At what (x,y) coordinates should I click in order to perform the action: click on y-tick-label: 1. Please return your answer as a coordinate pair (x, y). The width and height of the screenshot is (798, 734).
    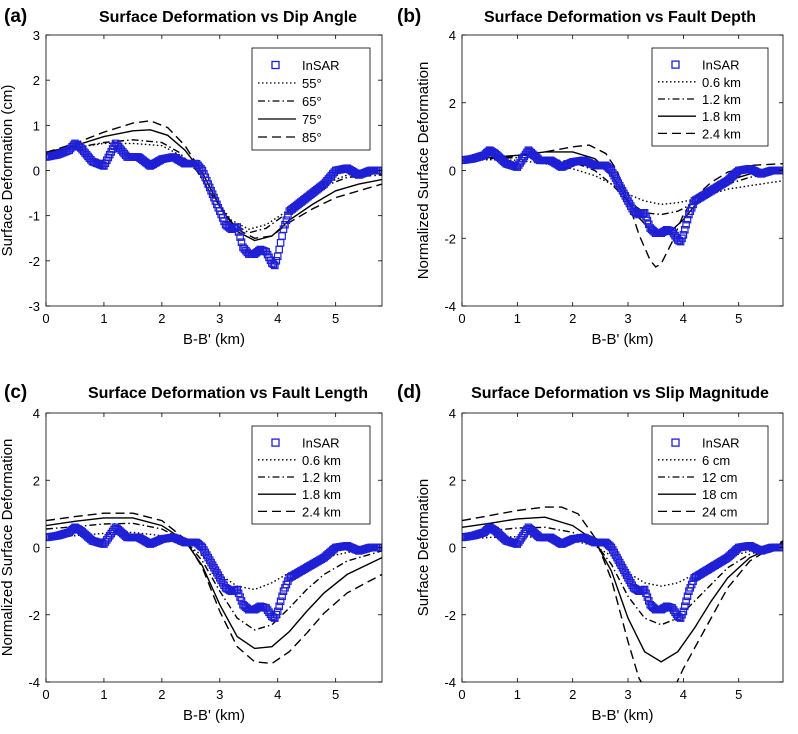
    Looking at the image, I should click on (36, 125).